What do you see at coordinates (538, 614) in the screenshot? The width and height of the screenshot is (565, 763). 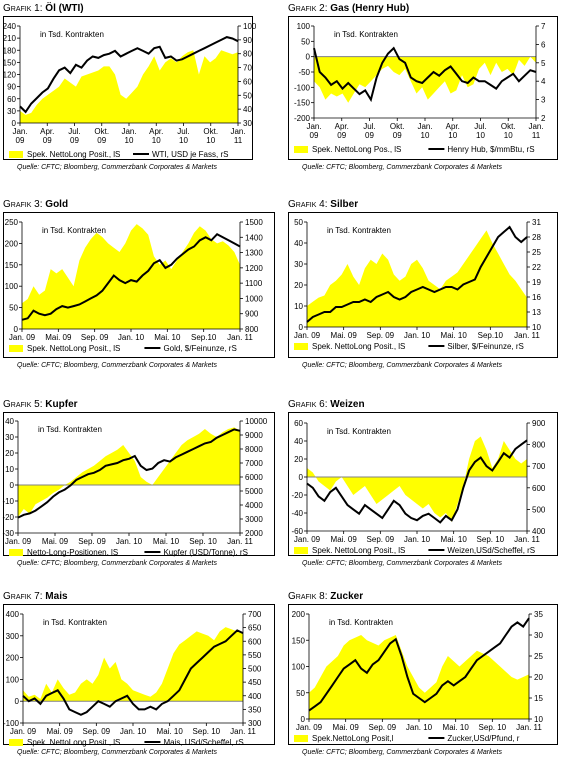 I see `right-tick-label: 35` at bounding box center [538, 614].